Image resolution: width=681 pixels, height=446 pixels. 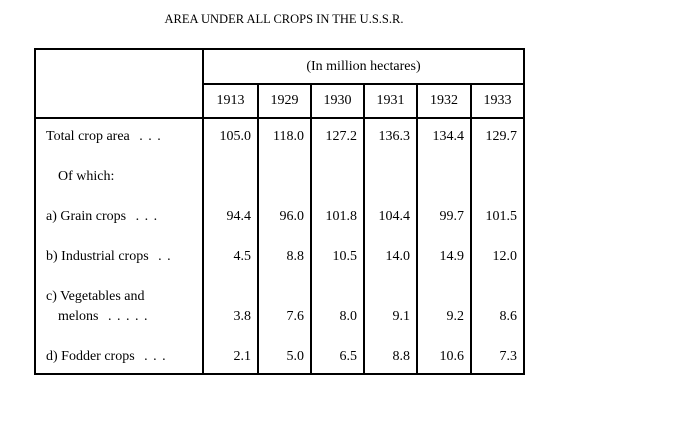 What do you see at coordinates (363, 66) in the screenshot?
I see `unit-caption: (In million hectares)` at bounding box center [363, 66].